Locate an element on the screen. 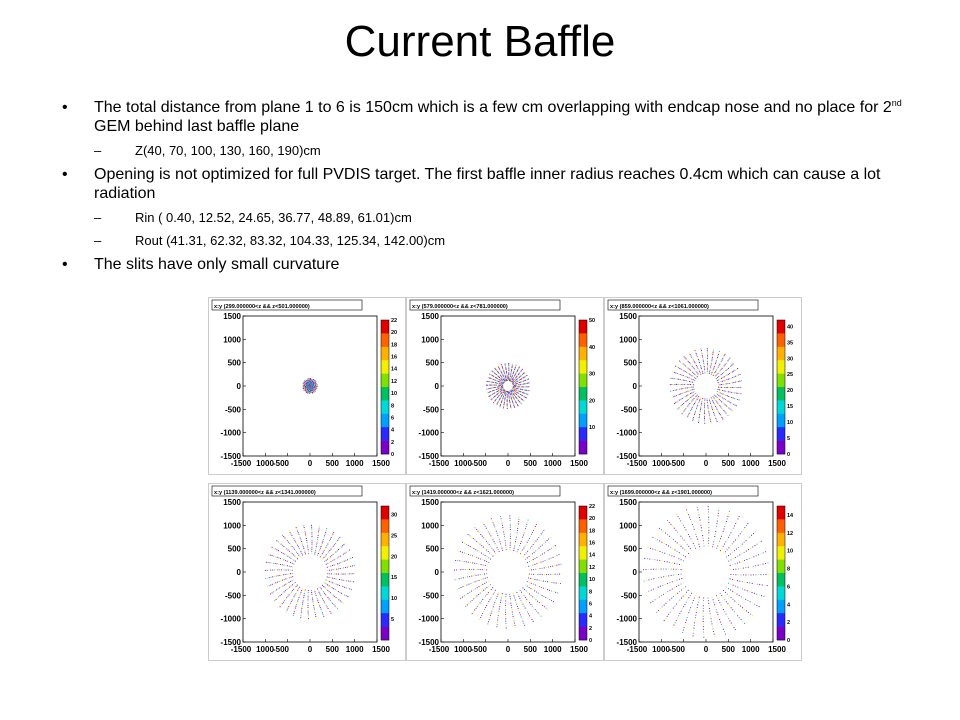 This screenshot has height=720, width=960. colorbar-segment is located at coordinates (385, 380).